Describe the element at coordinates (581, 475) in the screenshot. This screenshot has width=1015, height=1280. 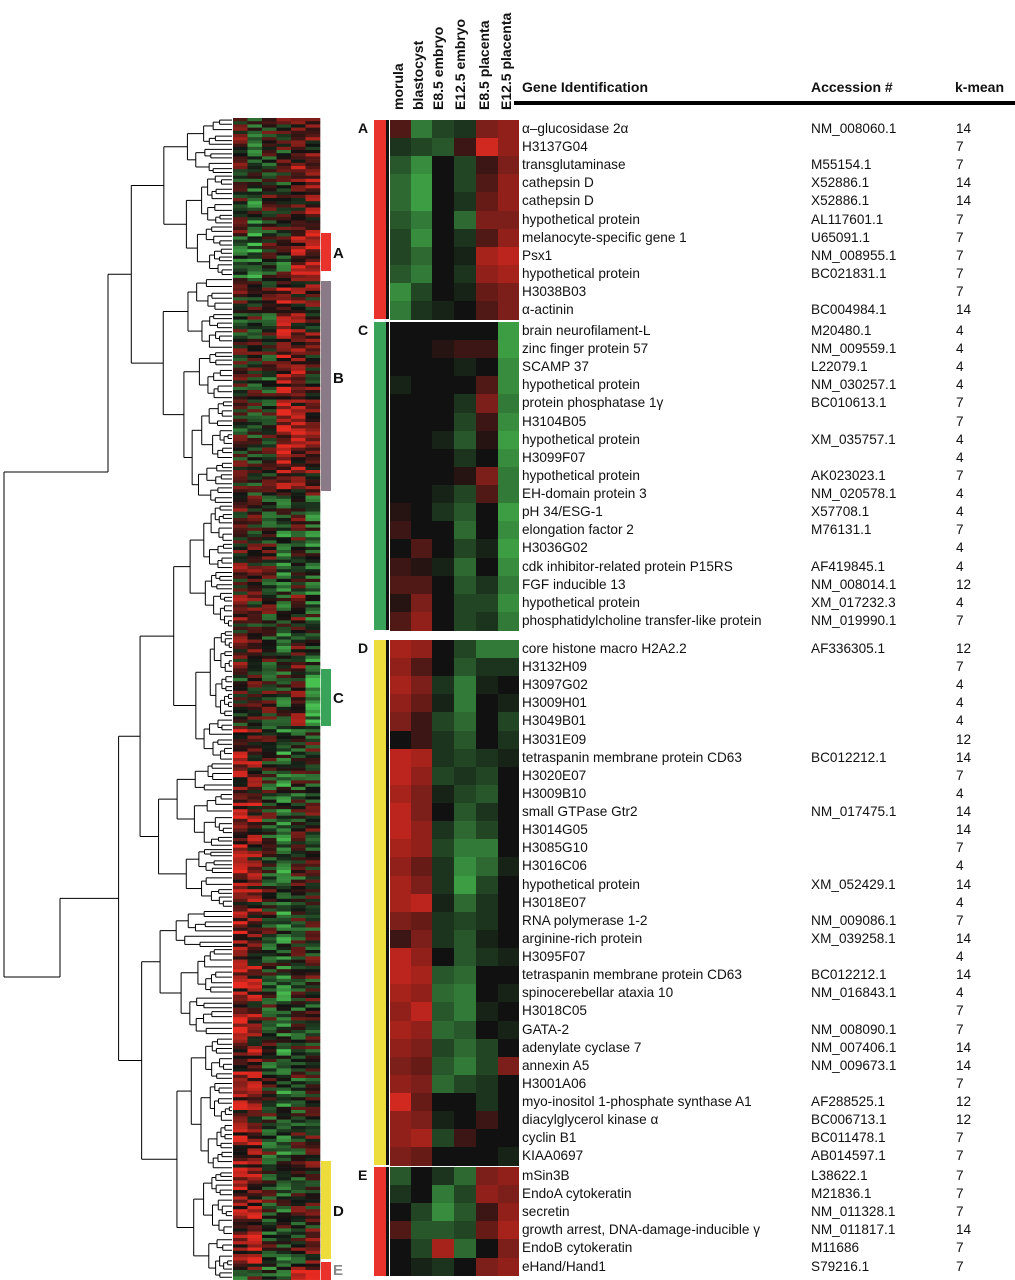
I see `gene-name: hypothetical protein` at that location.